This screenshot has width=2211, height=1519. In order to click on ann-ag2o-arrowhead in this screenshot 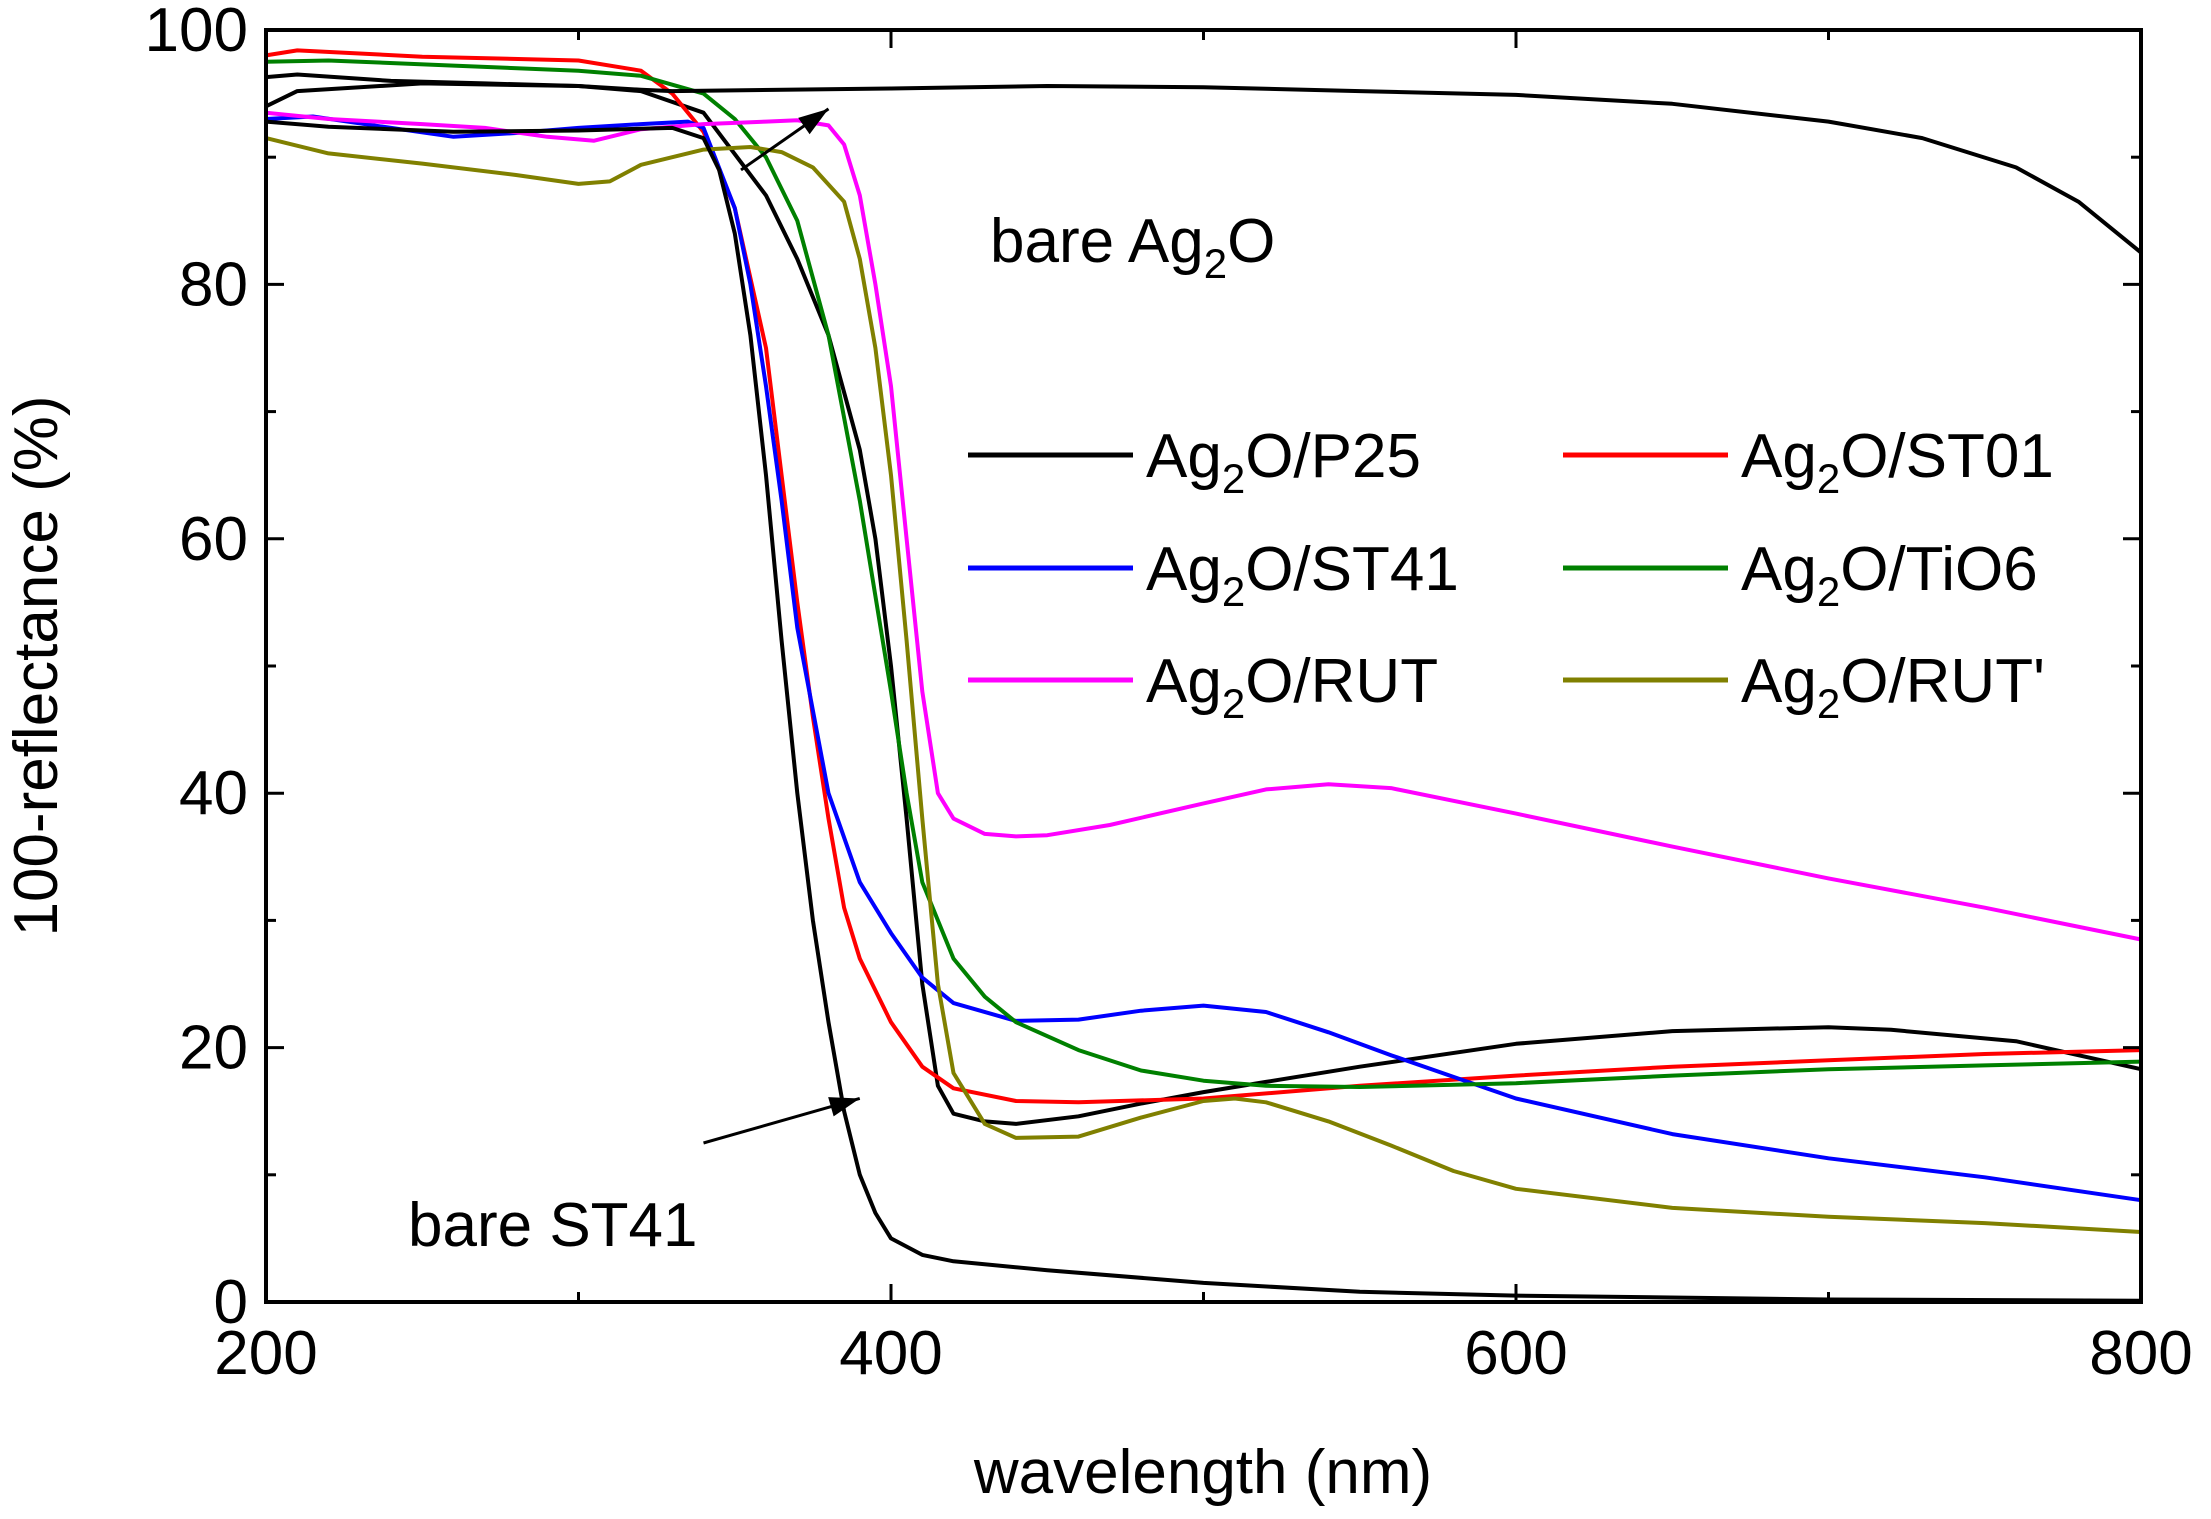, I will do `click(813, 121)`.